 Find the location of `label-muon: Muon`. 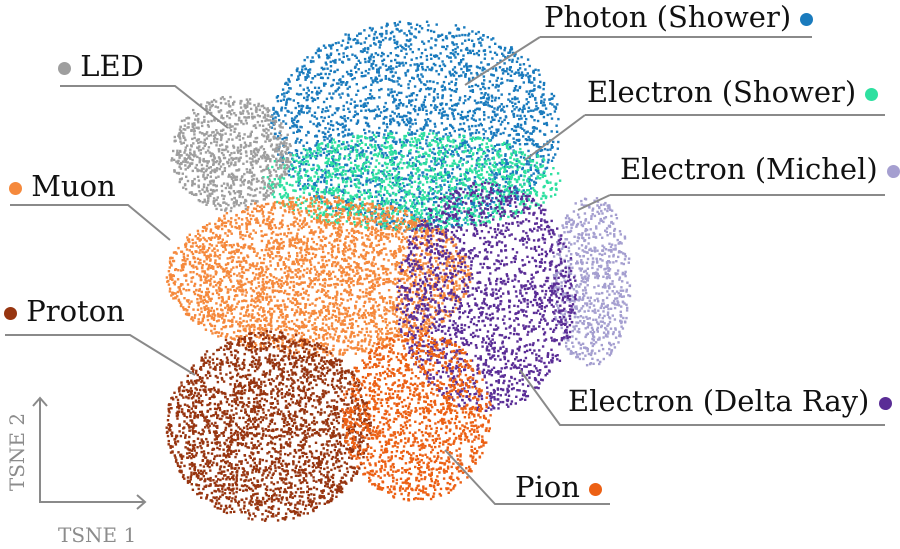

label-muon: Muon is located at coordinates (62, 186).